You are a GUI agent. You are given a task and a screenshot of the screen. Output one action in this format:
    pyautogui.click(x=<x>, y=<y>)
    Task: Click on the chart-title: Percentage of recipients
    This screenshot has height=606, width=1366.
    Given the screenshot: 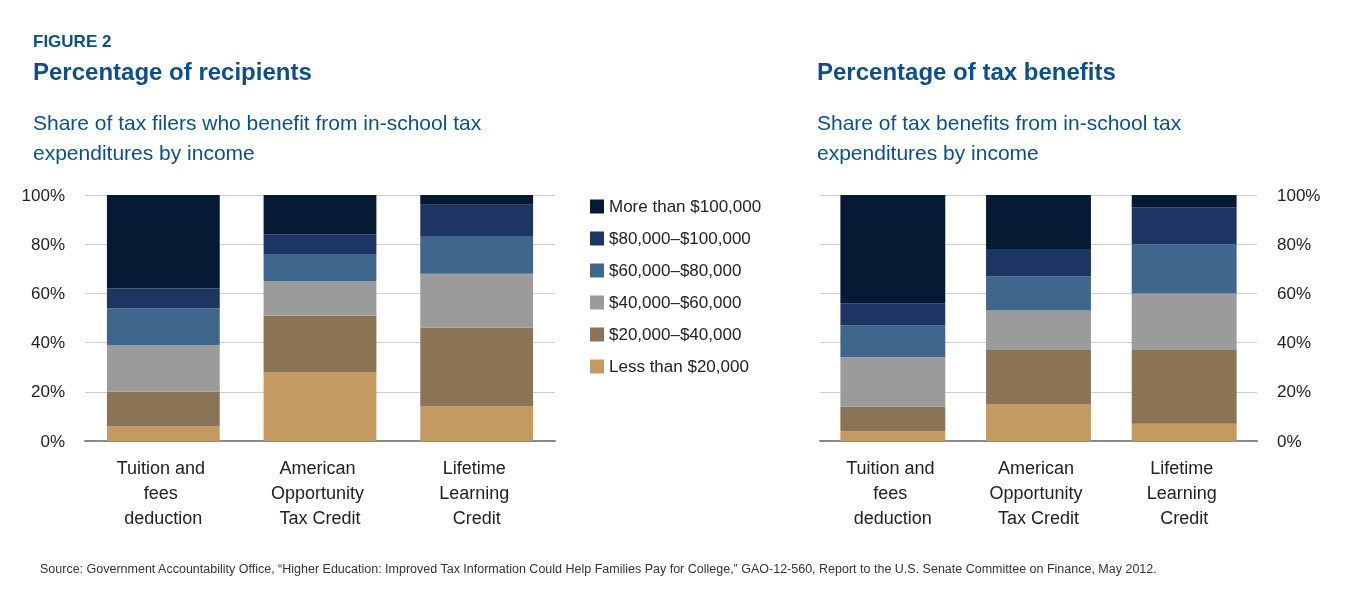 What is the action you would take?
    pyautogui.click(x=172, y=72)
    